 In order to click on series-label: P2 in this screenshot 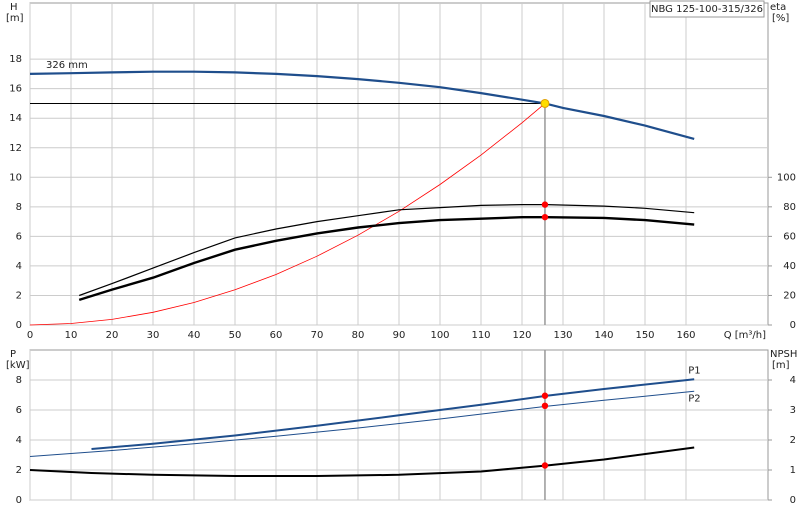, I will do `click(694, 398)`.